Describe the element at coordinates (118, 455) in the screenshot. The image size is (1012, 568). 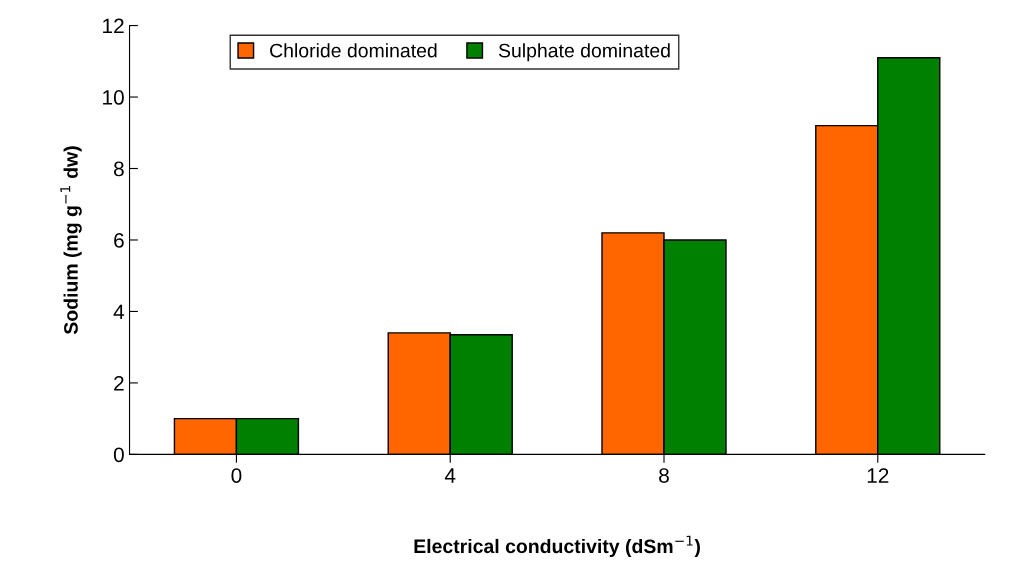
I see `y-tick-label: 0` at that location.